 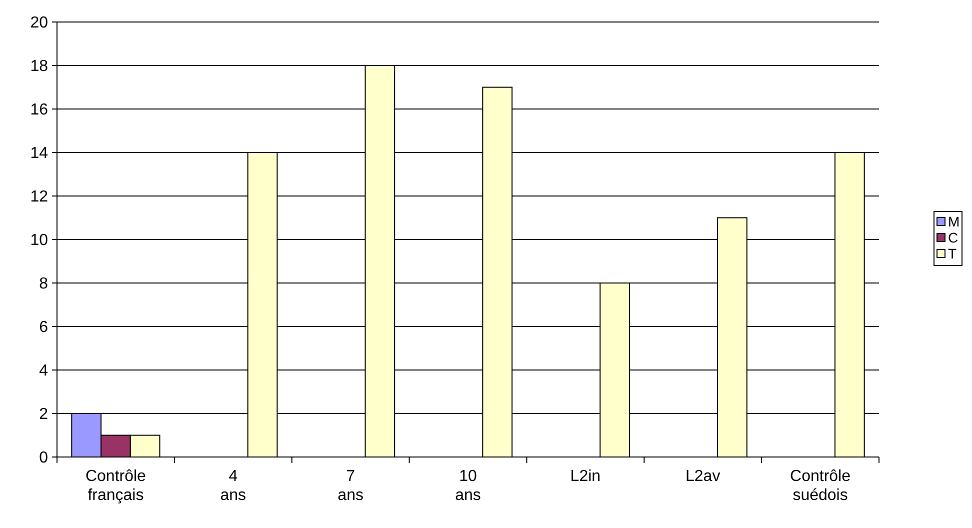 I want to click on x-tick-label: 10 ans, so click(x=468, y=486).